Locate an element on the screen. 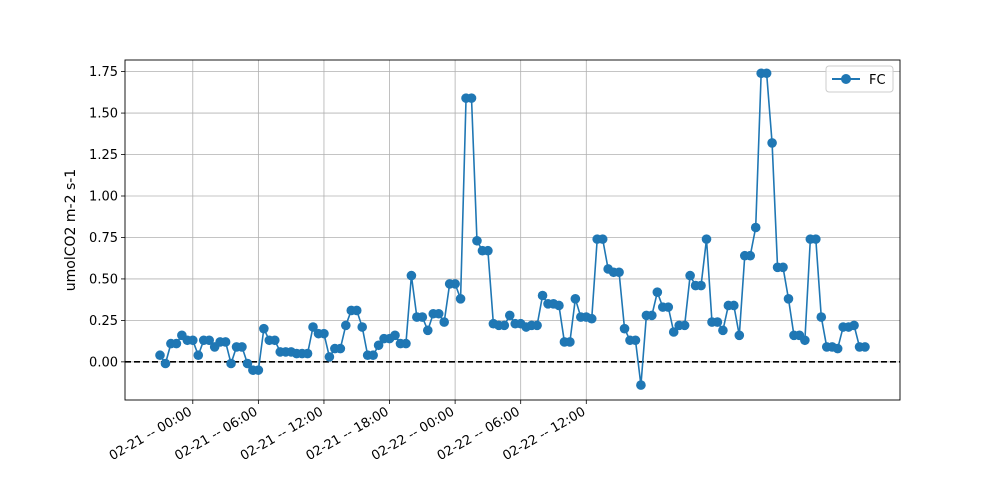 This screenshot has width=1000, height=500. legend: FC is located at coordinates (859, 79).